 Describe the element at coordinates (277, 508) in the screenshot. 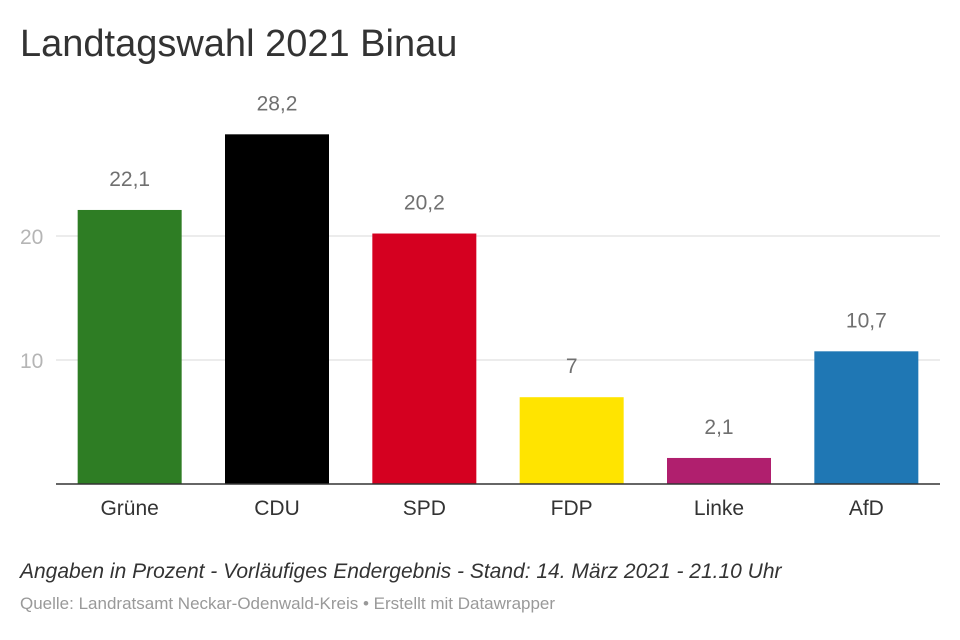

I see `x-tick-label: CDU` at that location.